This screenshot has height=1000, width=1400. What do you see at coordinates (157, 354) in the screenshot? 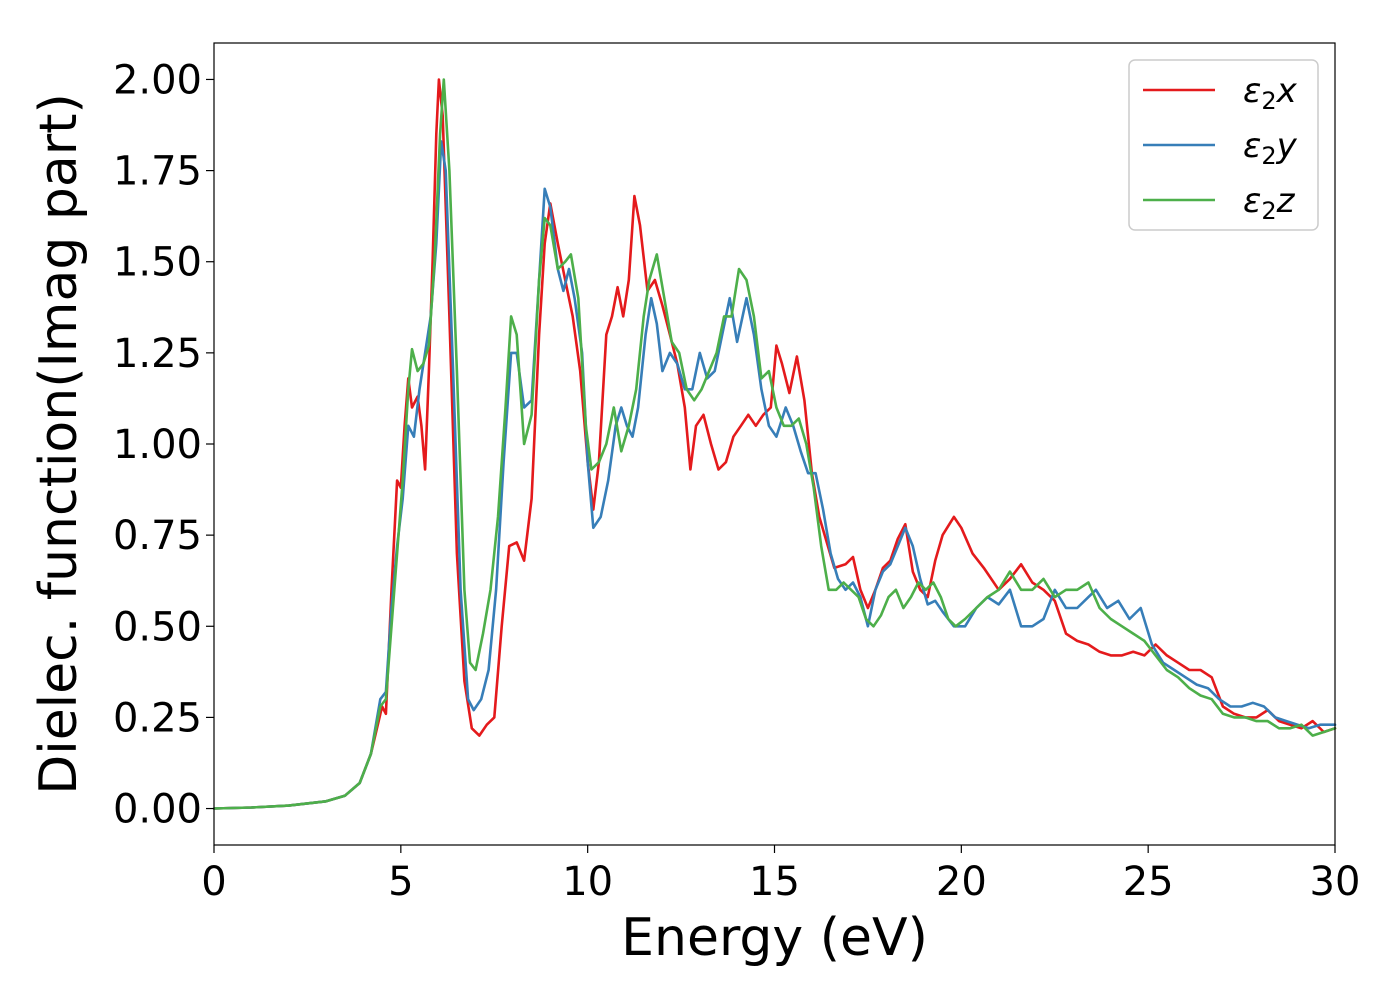
I see `y-tick-label: 1.25` at bounding box center [157, 354].